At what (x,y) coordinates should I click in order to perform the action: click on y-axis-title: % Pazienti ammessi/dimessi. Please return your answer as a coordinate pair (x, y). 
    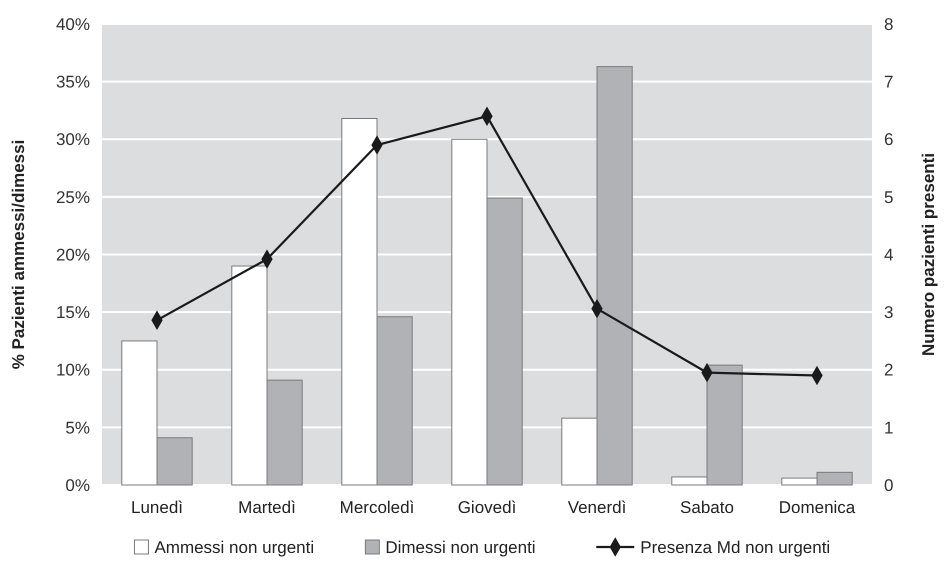
    Looking at the image, I should click on (18, 255).